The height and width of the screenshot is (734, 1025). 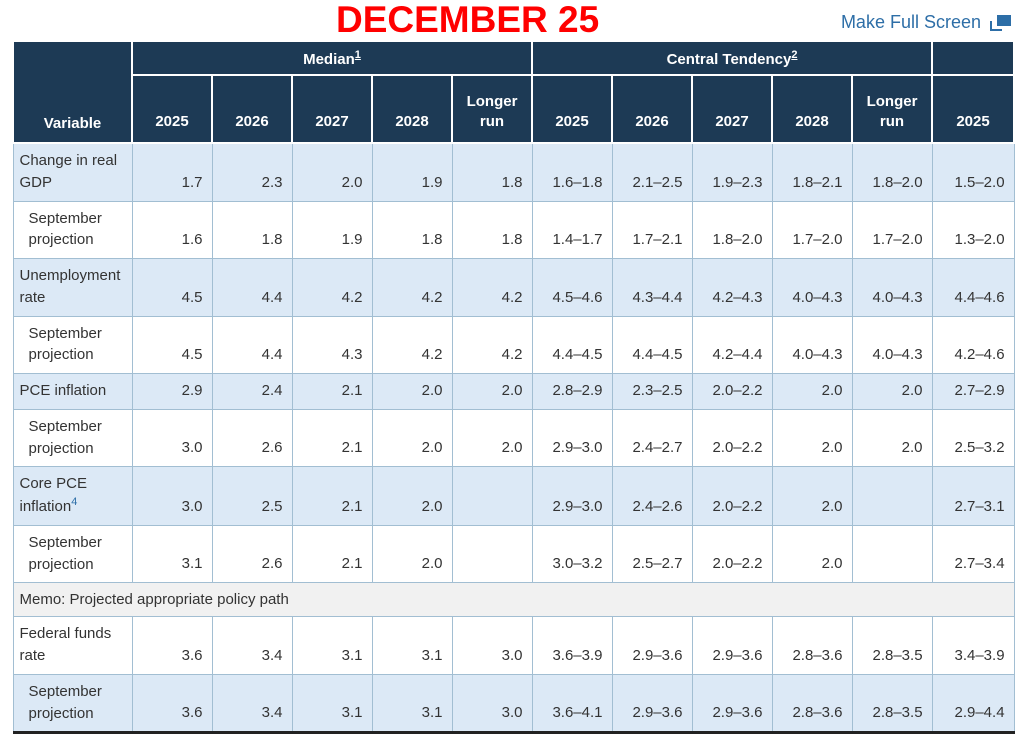 I want to click on median-group-header: Median1, so click(x=332, y=58).